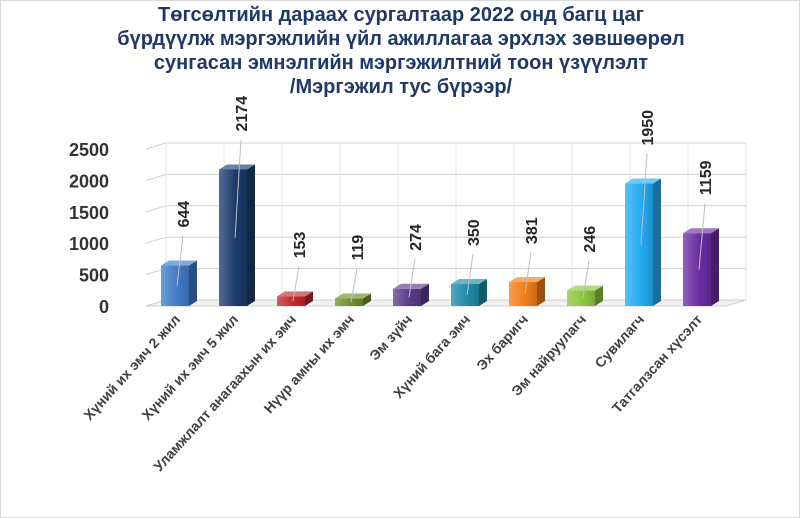 Image resolution: width=800 pixels, height=518 pixels. I want to click on data-label: 246, so click(590, 239).